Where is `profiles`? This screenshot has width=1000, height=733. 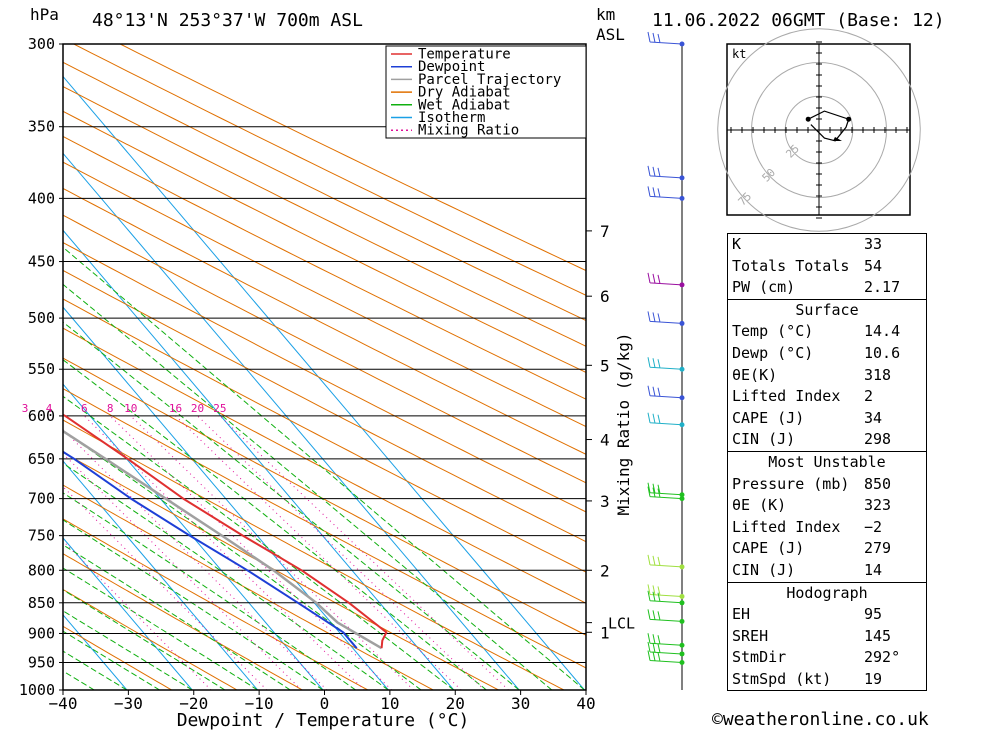
profiles is located at coordinates (225, 531).